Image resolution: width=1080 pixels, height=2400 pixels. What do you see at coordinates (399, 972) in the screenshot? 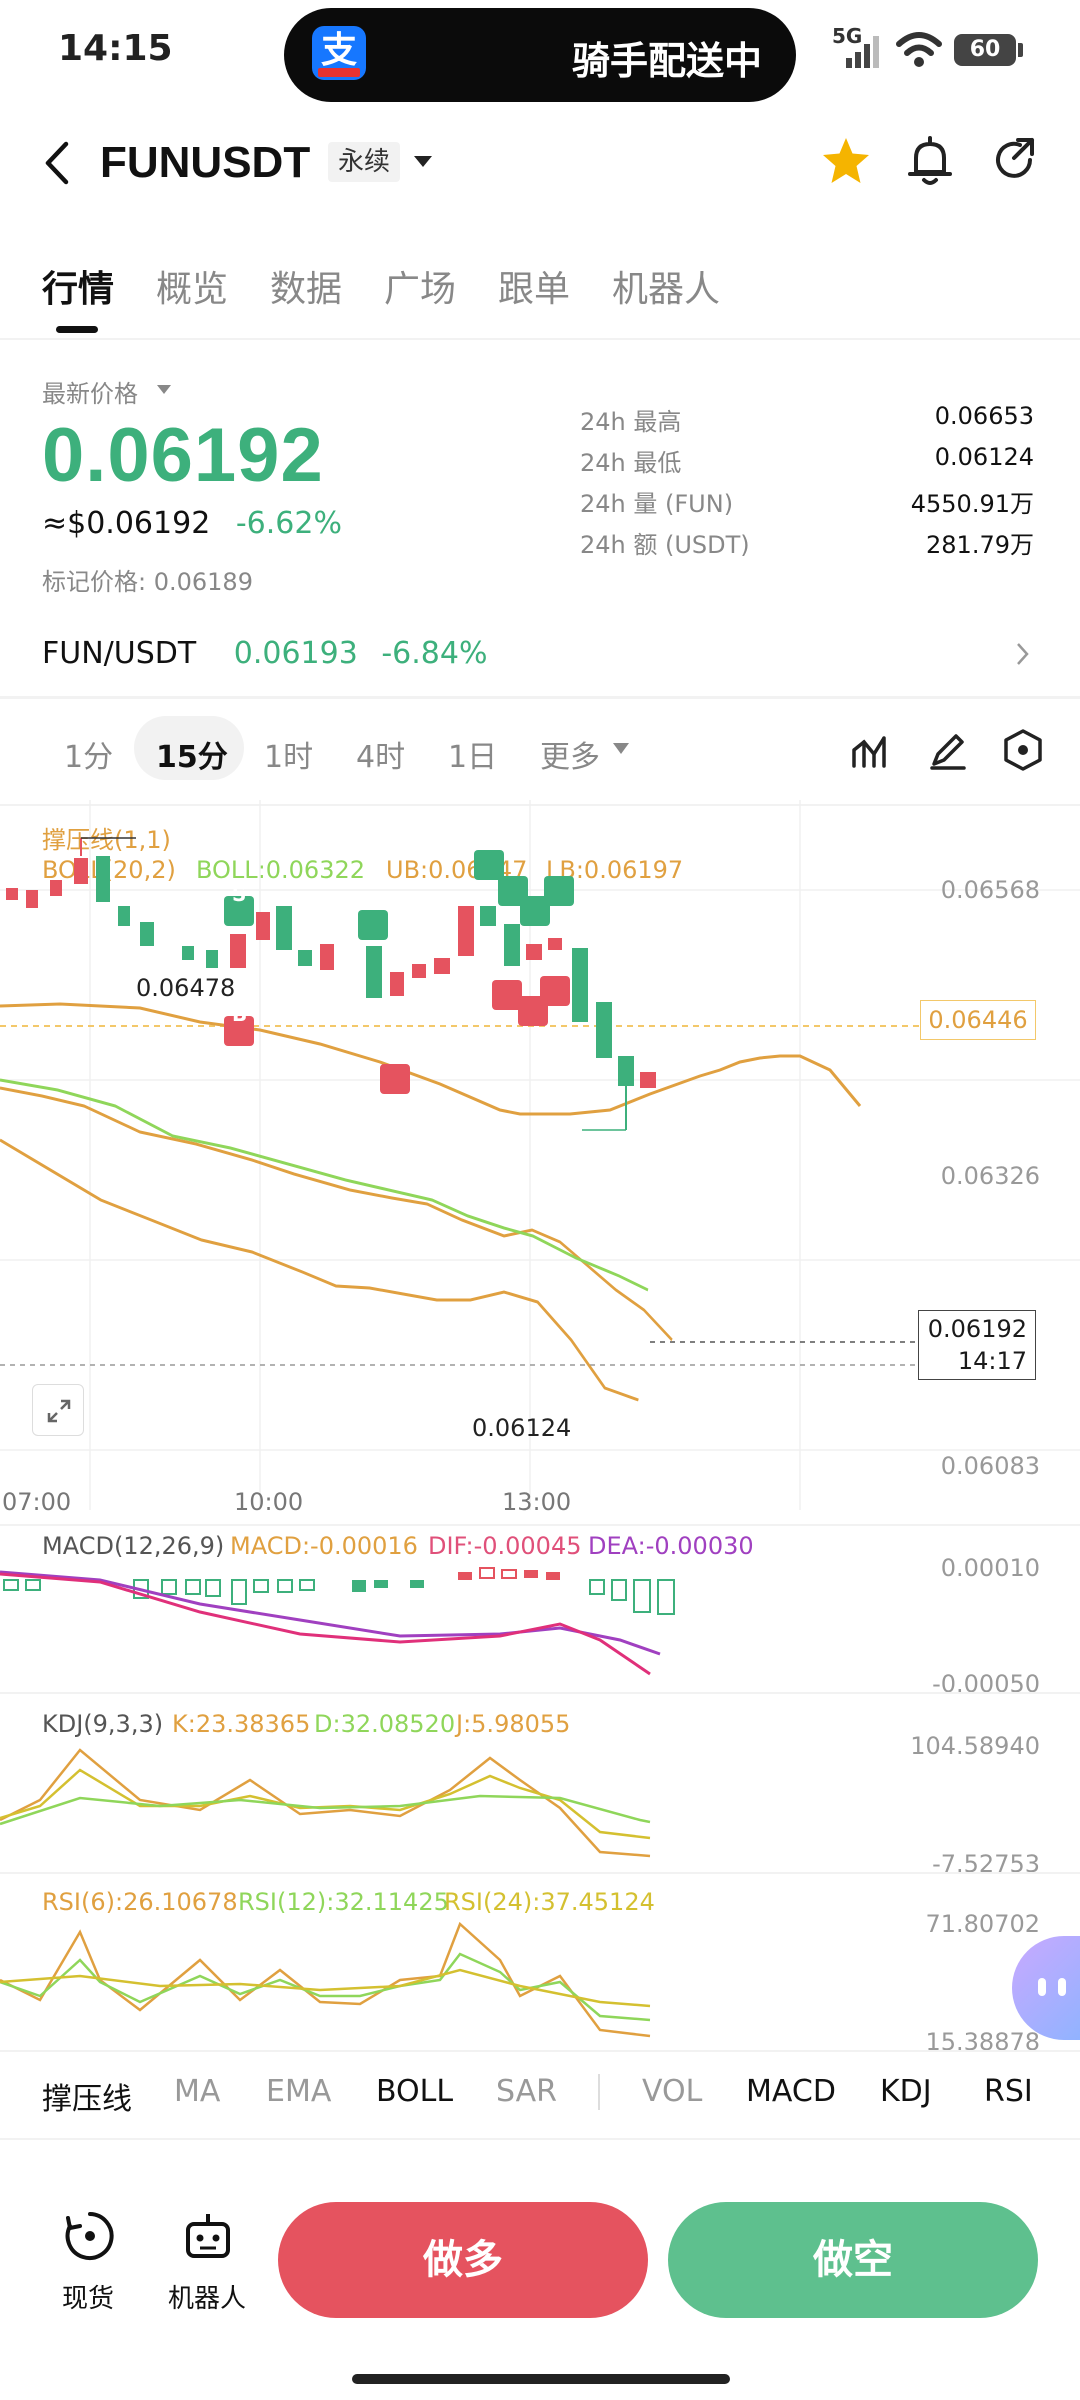
I see `trade-markers` at bounding box center [399, 972].